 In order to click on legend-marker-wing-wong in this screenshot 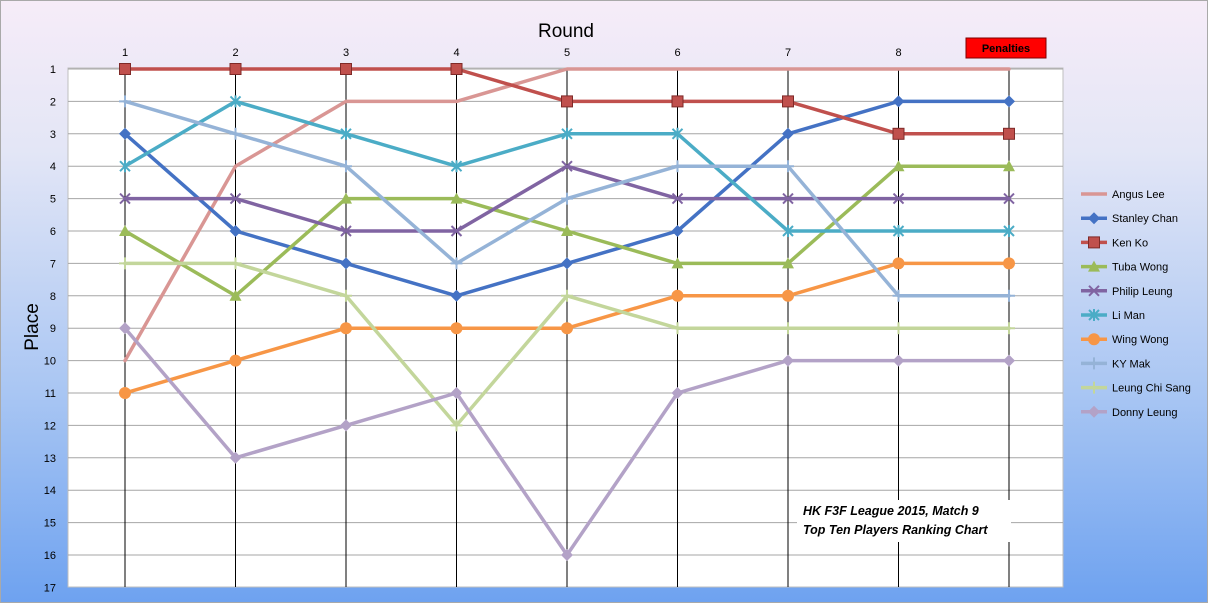, I will do `click(1094, 339)`.